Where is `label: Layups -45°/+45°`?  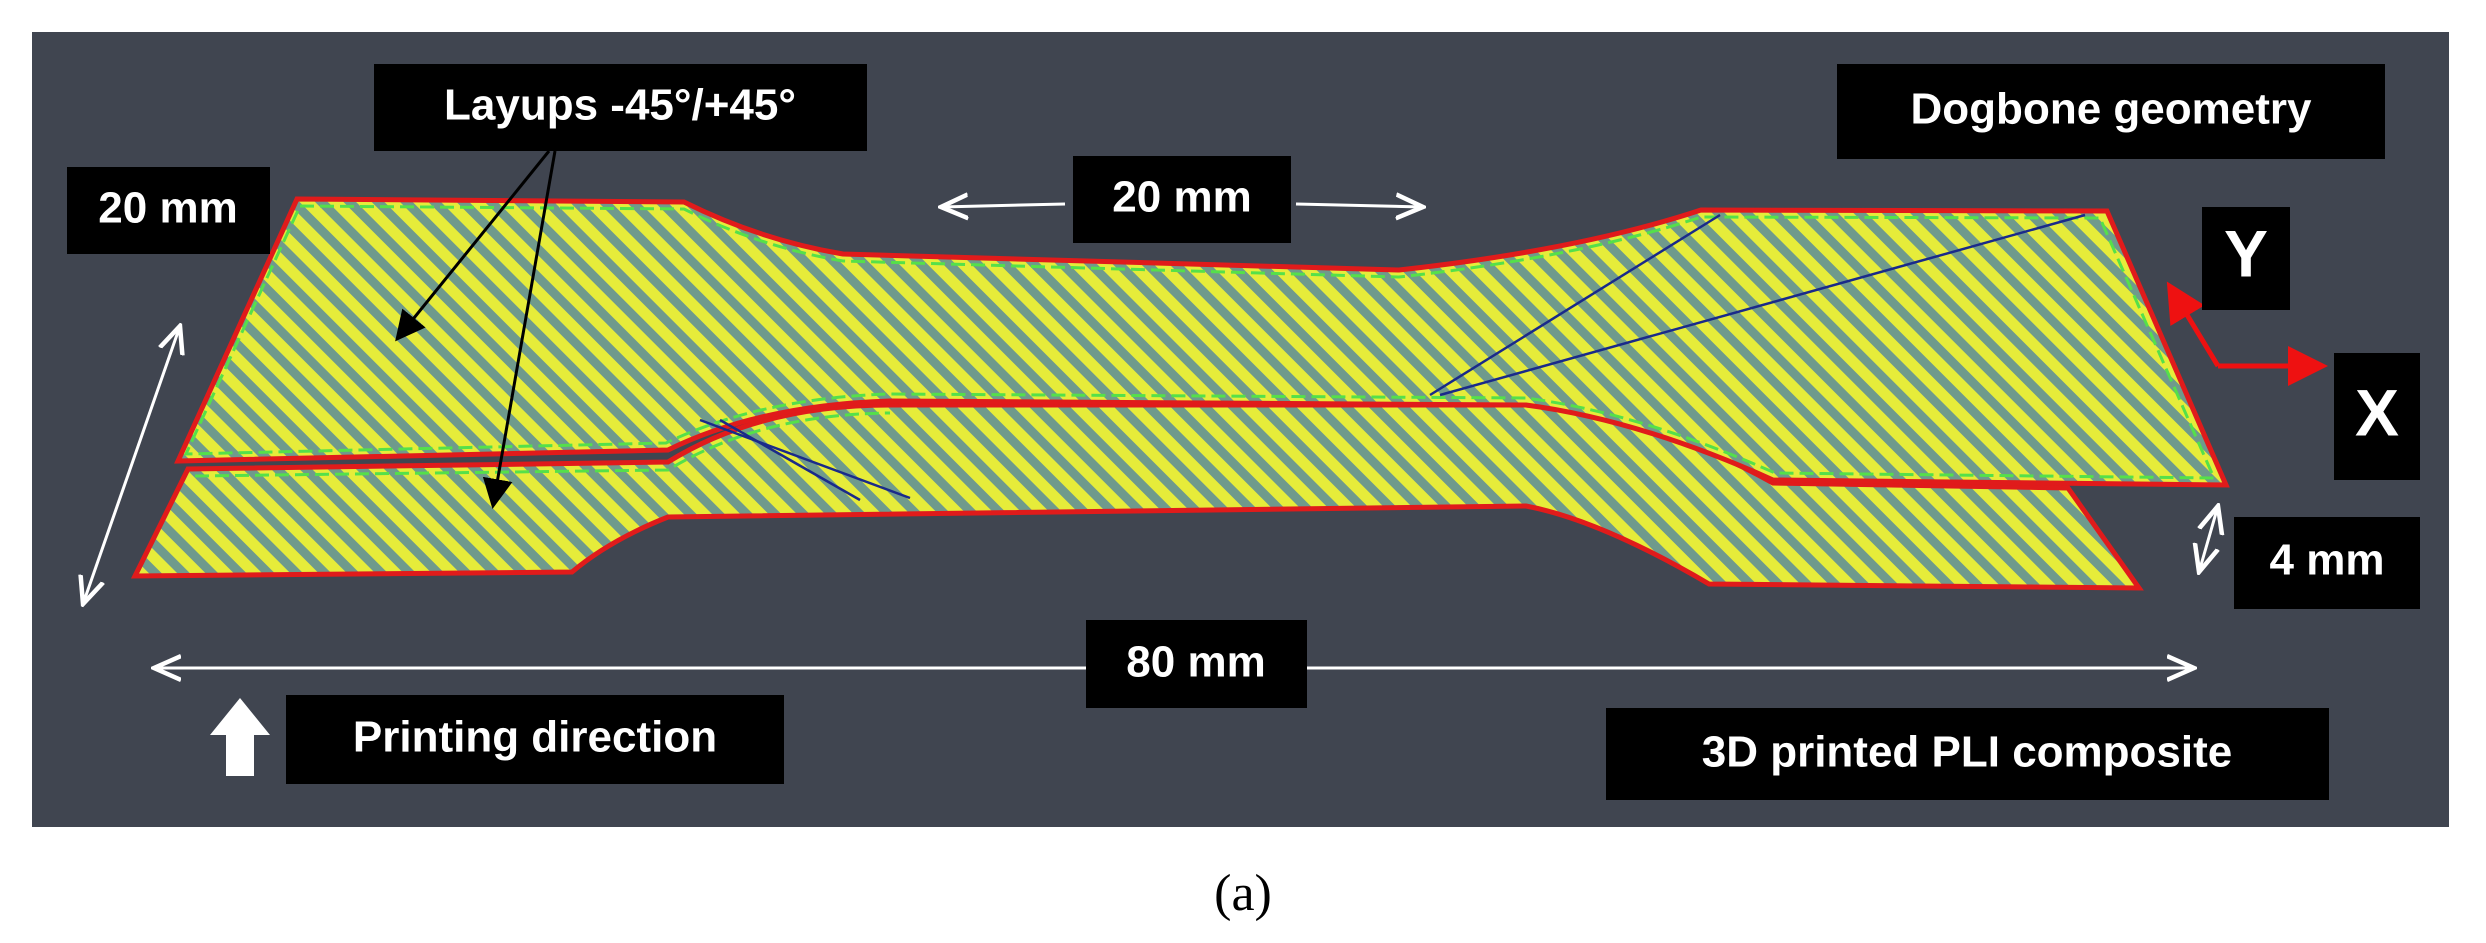 label: Layups -45°/+45° is located at coordinates (620, 105).